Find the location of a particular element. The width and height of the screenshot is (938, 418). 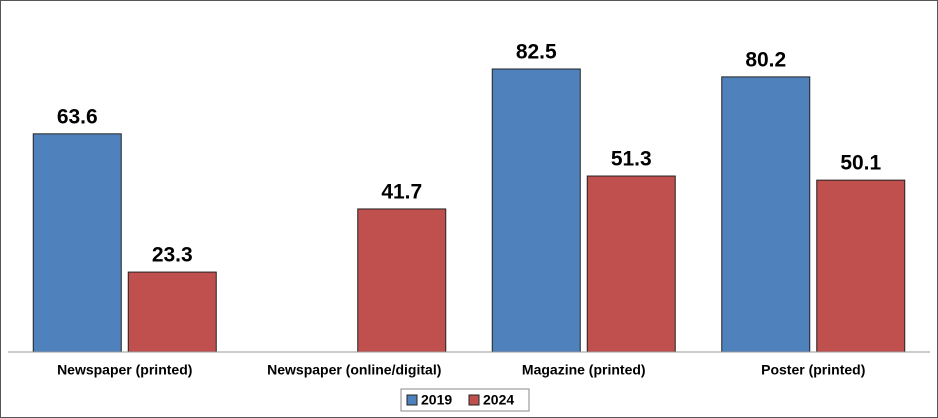

x-tick-label: Newspaper (printed) is located at coordinates (124, 370).